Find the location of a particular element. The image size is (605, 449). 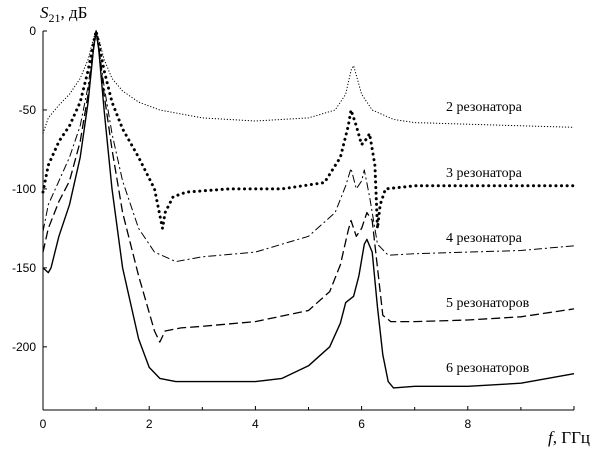

x-tick-label: 0 is located at coordinates (43, 424).